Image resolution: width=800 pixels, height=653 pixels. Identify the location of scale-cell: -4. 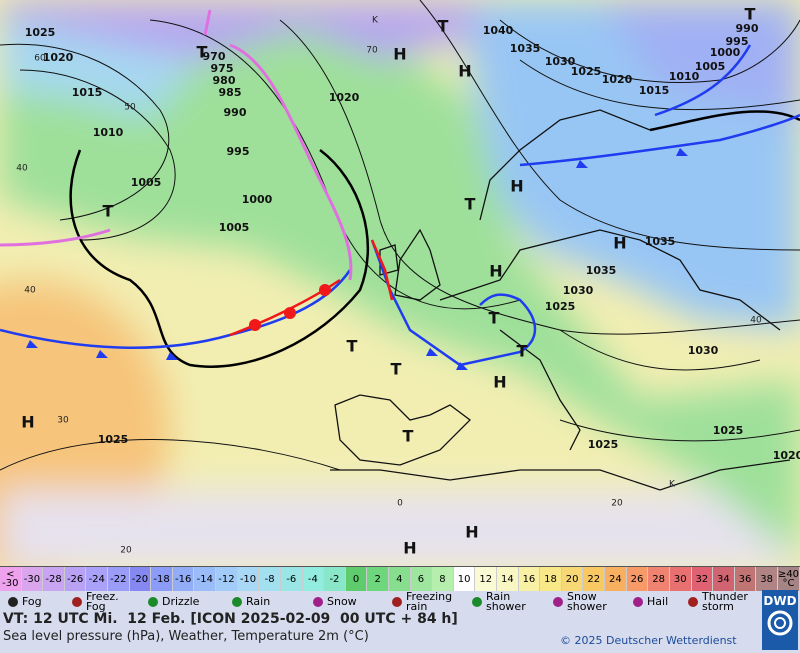
(313, 579).